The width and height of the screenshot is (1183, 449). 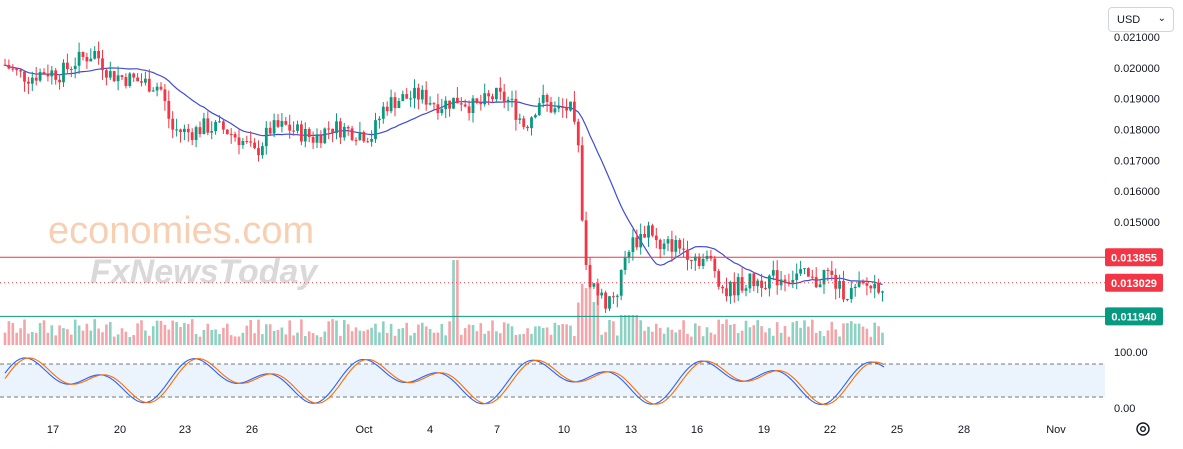 I want to click on stoch-d-line, so click(x=444, y=381).